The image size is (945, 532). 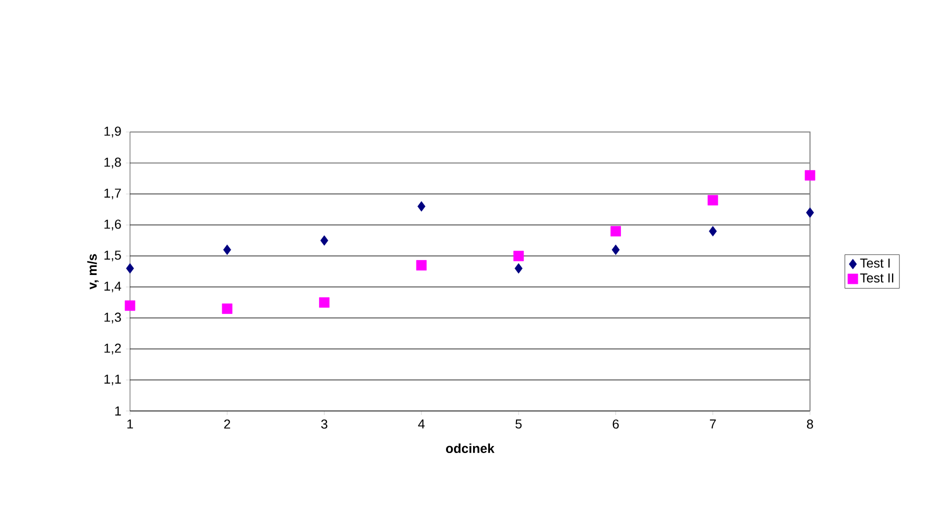 I want to click on y-tick-label: 1,6, so click(x=112, y=225).